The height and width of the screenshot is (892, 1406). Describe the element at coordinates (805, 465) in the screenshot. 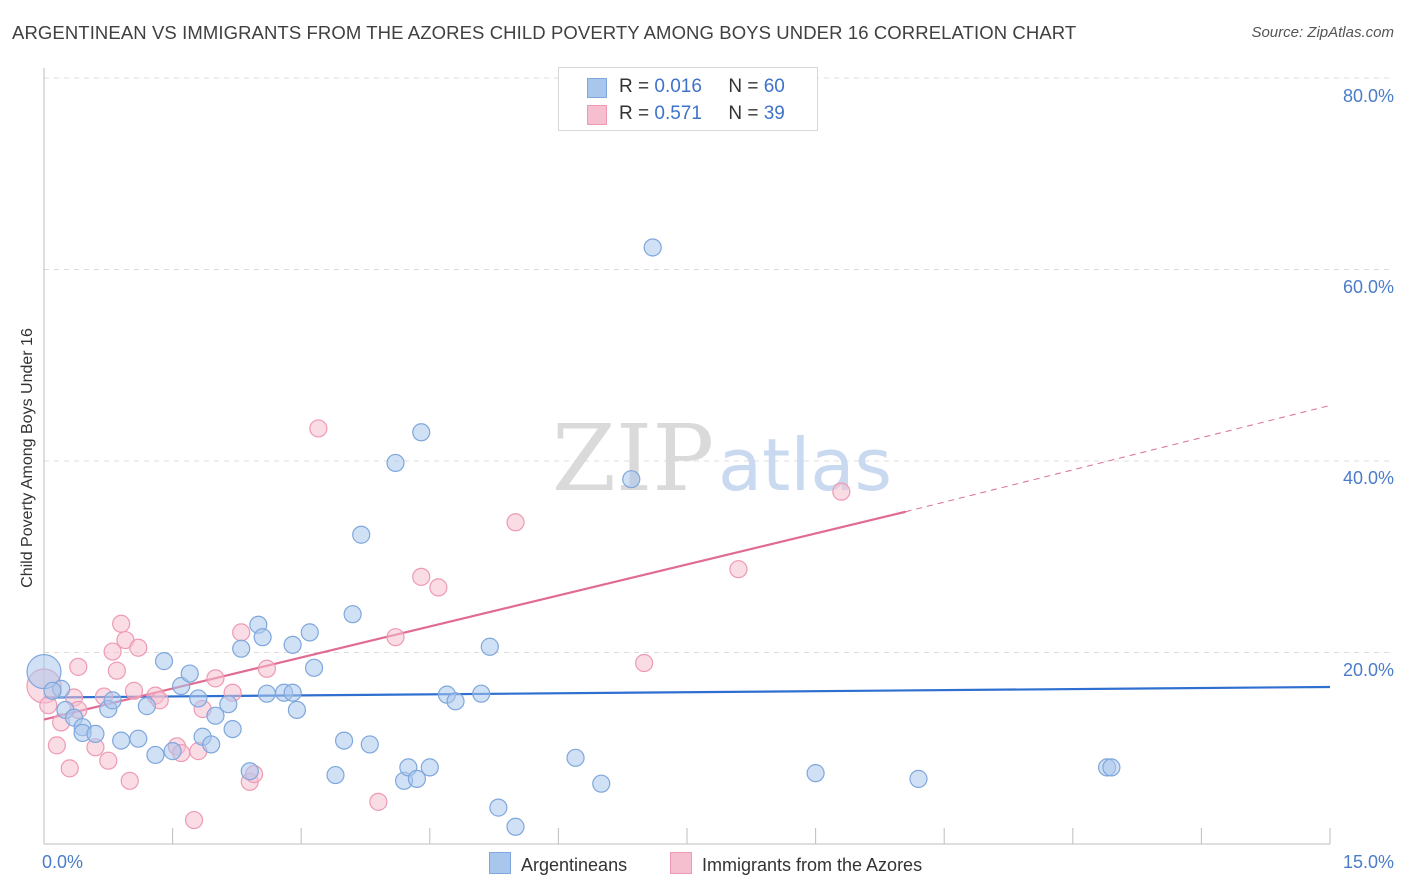

I see `watermark-atlas: atlas` at that location.